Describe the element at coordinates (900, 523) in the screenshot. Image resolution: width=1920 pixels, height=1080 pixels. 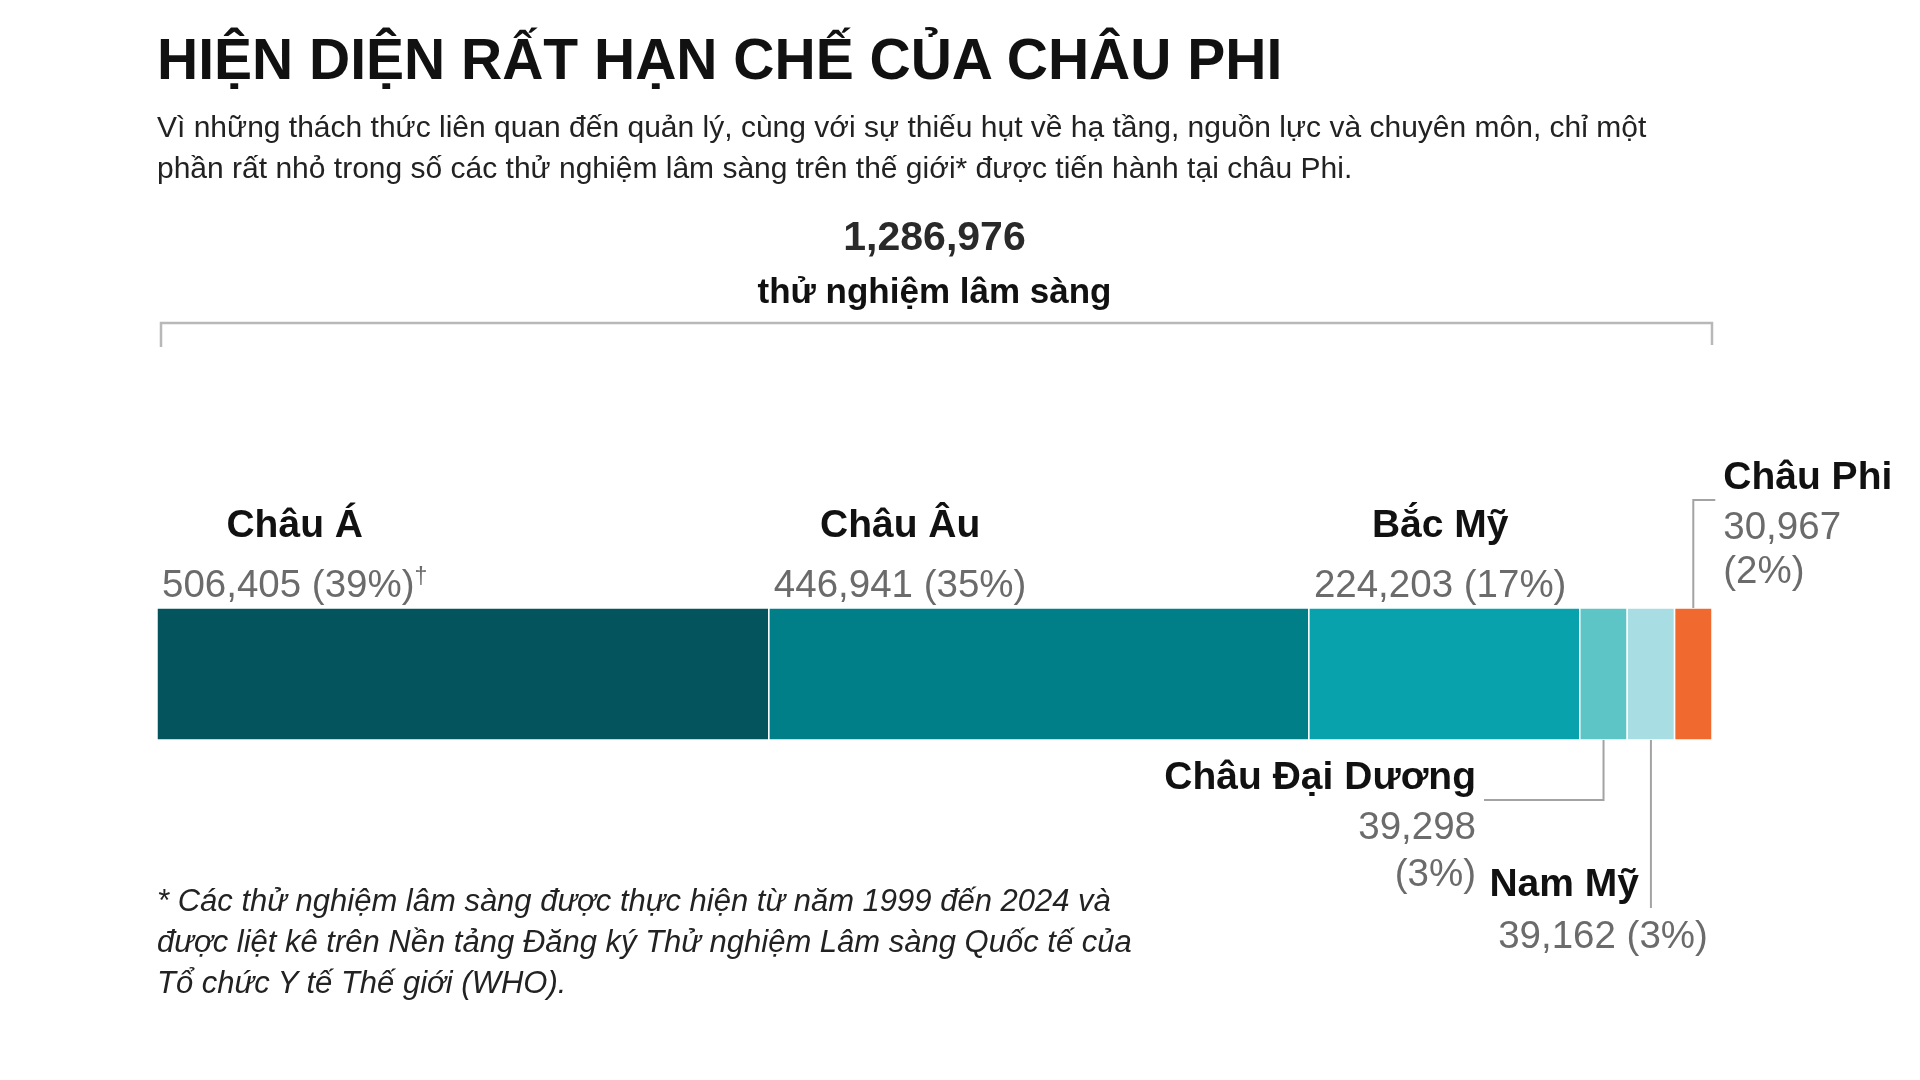
I see `series-label: Châu Âu` at that location.